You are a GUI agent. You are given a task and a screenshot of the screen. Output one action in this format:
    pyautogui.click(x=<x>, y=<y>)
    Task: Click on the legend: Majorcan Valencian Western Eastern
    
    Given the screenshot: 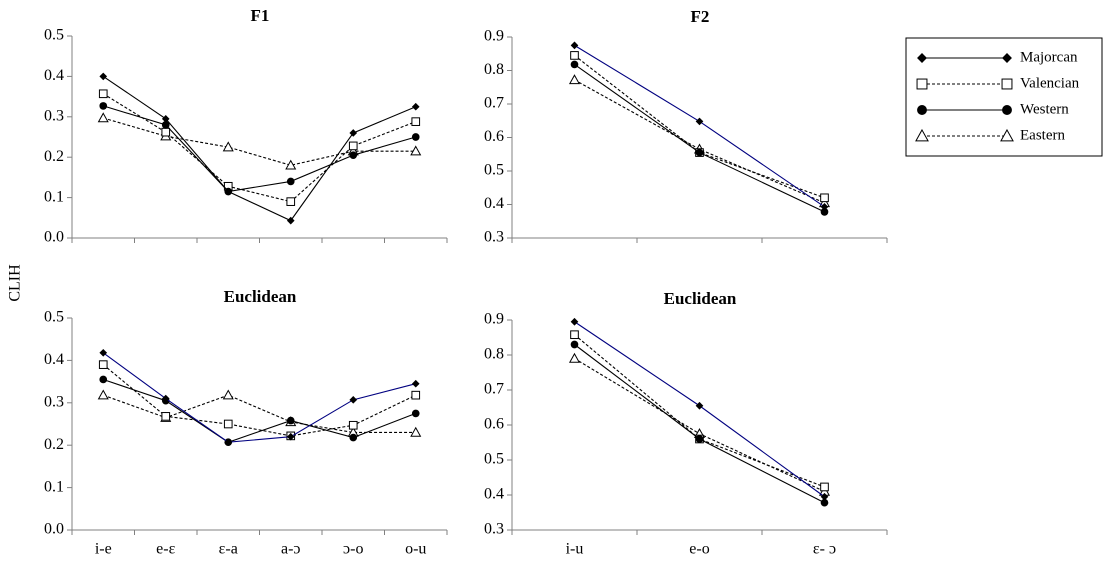 What is the action you would take?
    pyautogui.click(x=1004, y=97)
    